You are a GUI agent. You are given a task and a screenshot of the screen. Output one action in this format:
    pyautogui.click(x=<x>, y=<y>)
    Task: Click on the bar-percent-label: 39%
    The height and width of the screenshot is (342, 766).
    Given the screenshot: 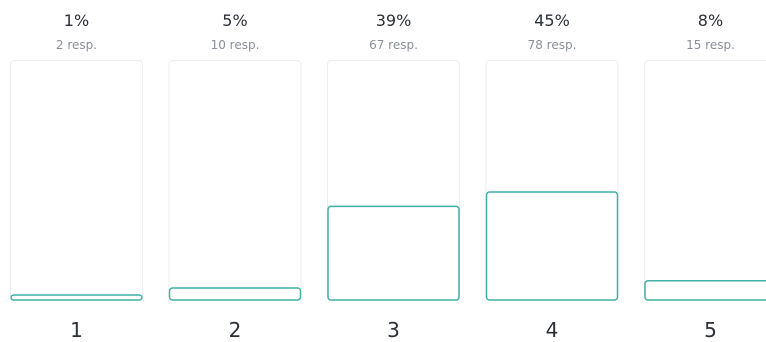 What is the action you would take?
    pyautogui.click(x=394, y=20)
    